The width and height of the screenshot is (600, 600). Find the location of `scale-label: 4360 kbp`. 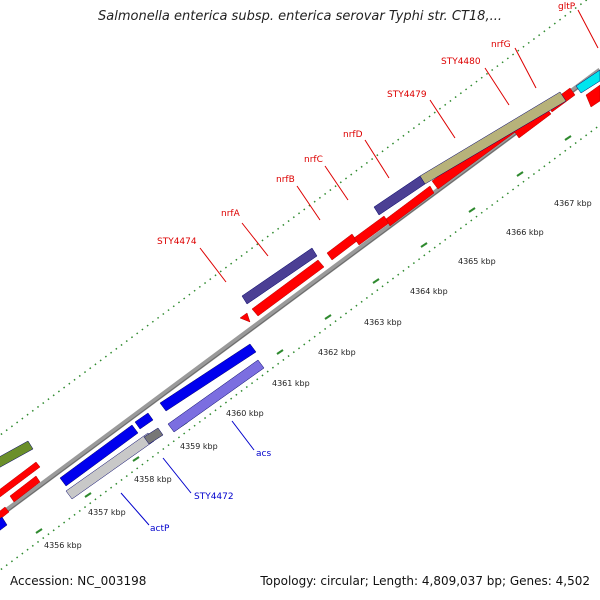

scale-label: 4360 kbp is located at coordinates (245, 413).